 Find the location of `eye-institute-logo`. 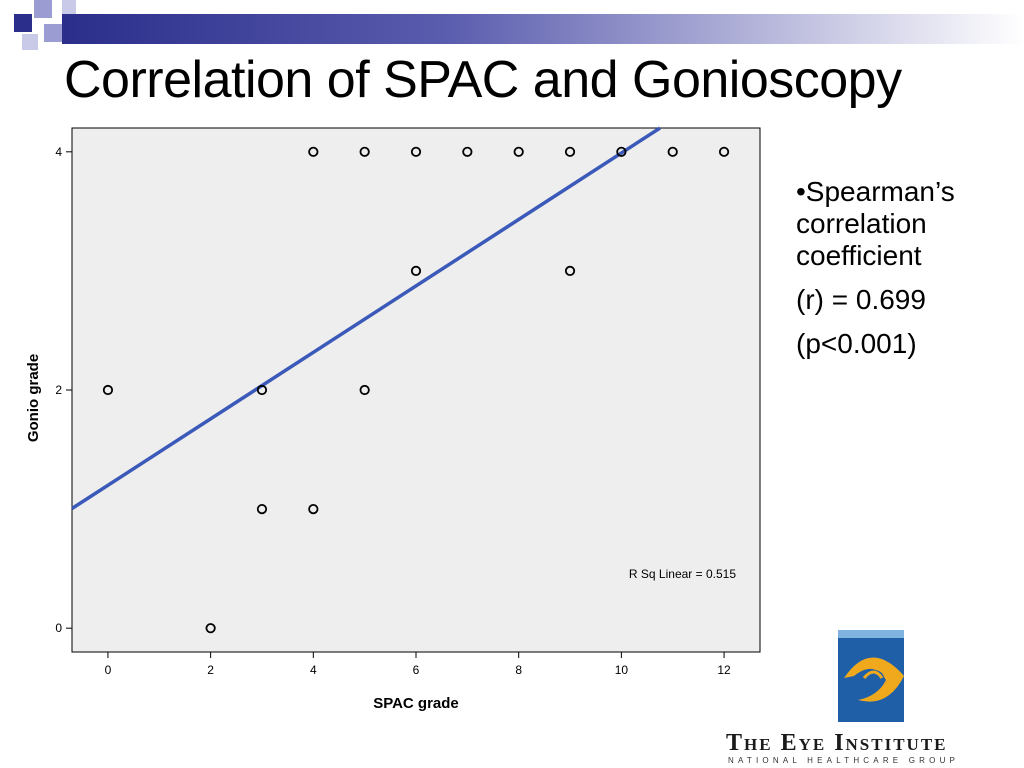

eye-institute-logo is located at coordinates (871, 676).